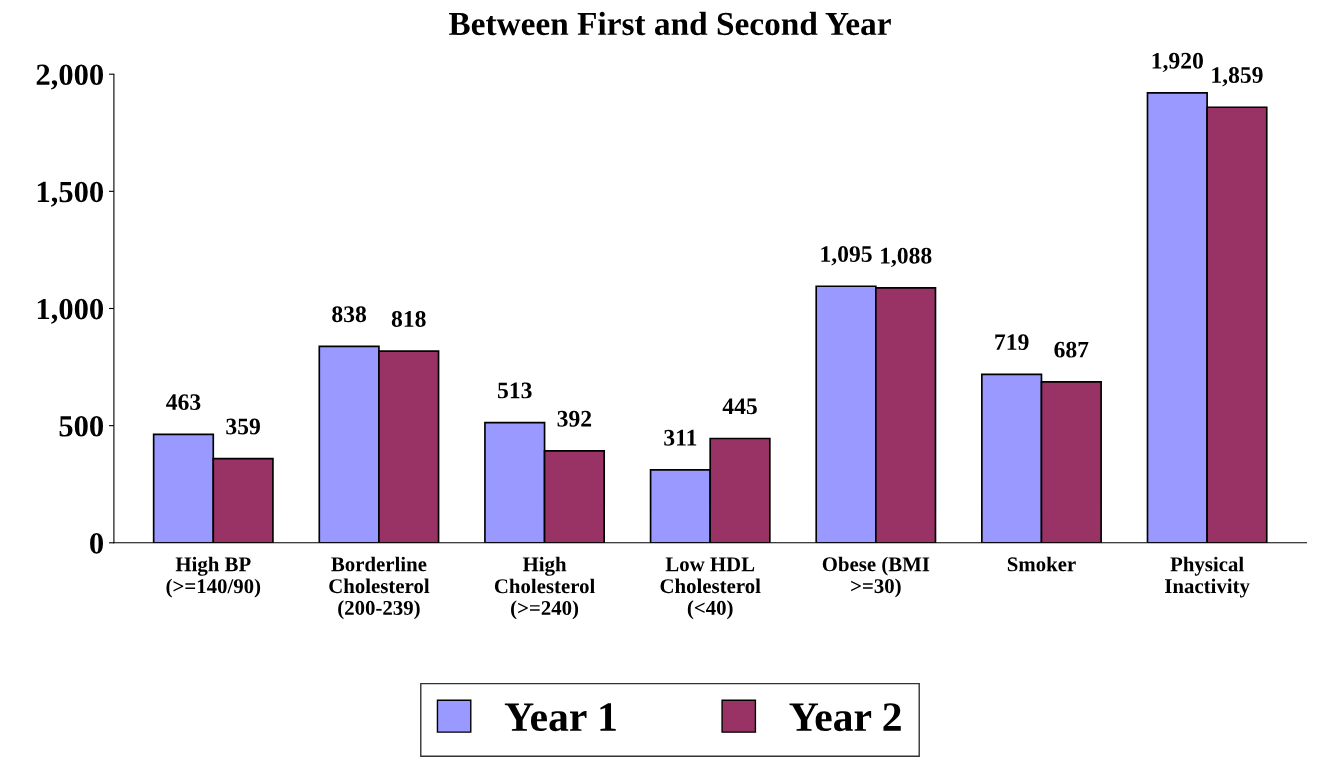 Image resolution: width=1340 pixels, height=781 pixels. Describe the element at coordinates (574, 418) in the screenshot. I see `data-label: 392` at that location.